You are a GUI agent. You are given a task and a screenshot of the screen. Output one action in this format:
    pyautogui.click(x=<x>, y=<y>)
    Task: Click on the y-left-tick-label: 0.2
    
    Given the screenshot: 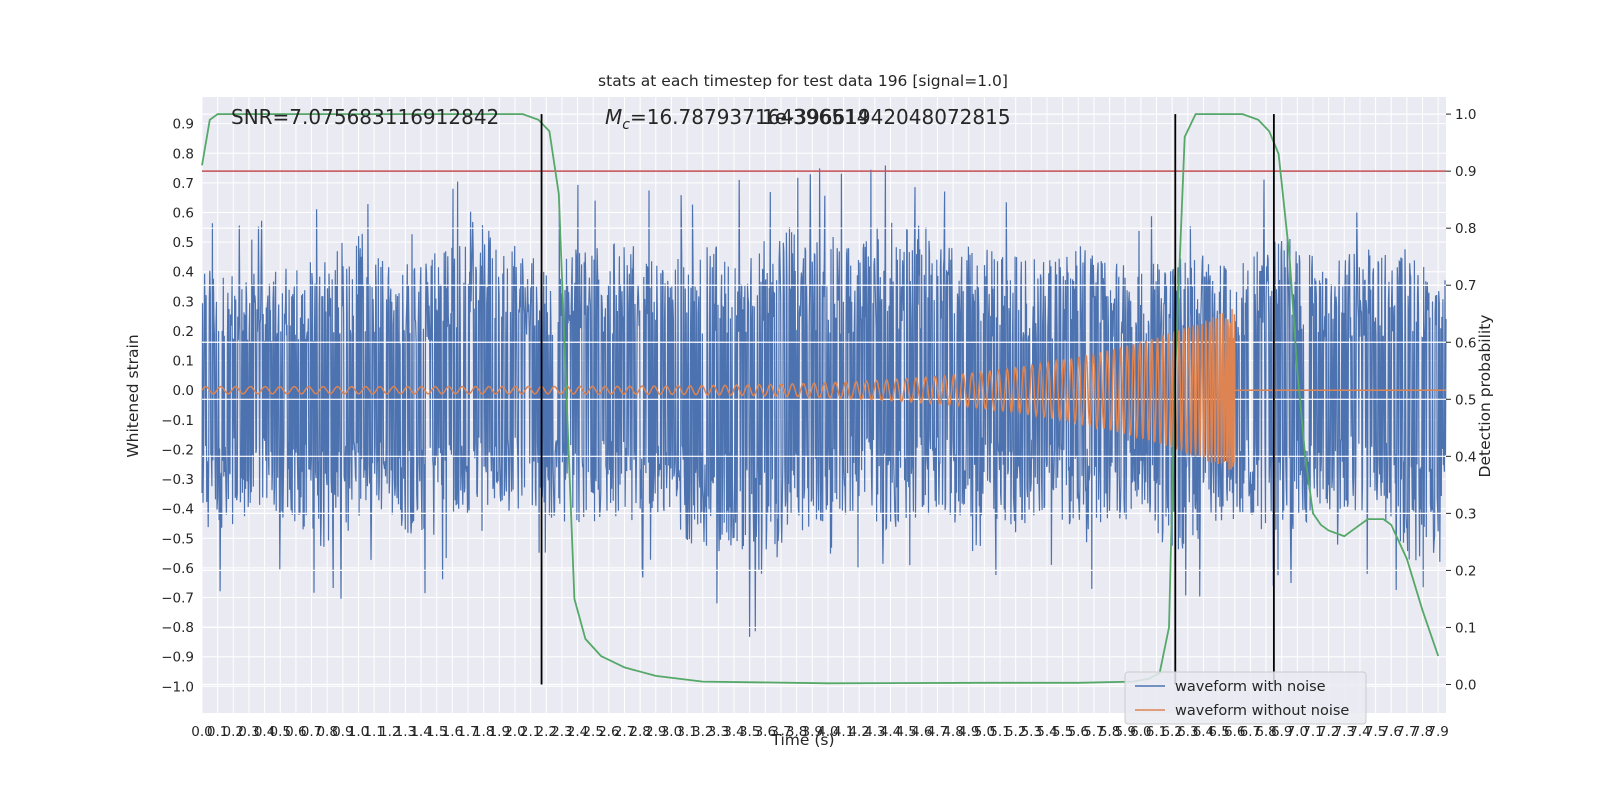 What is the action you would take?
    pyautogui.click(x=183, y=332)
    